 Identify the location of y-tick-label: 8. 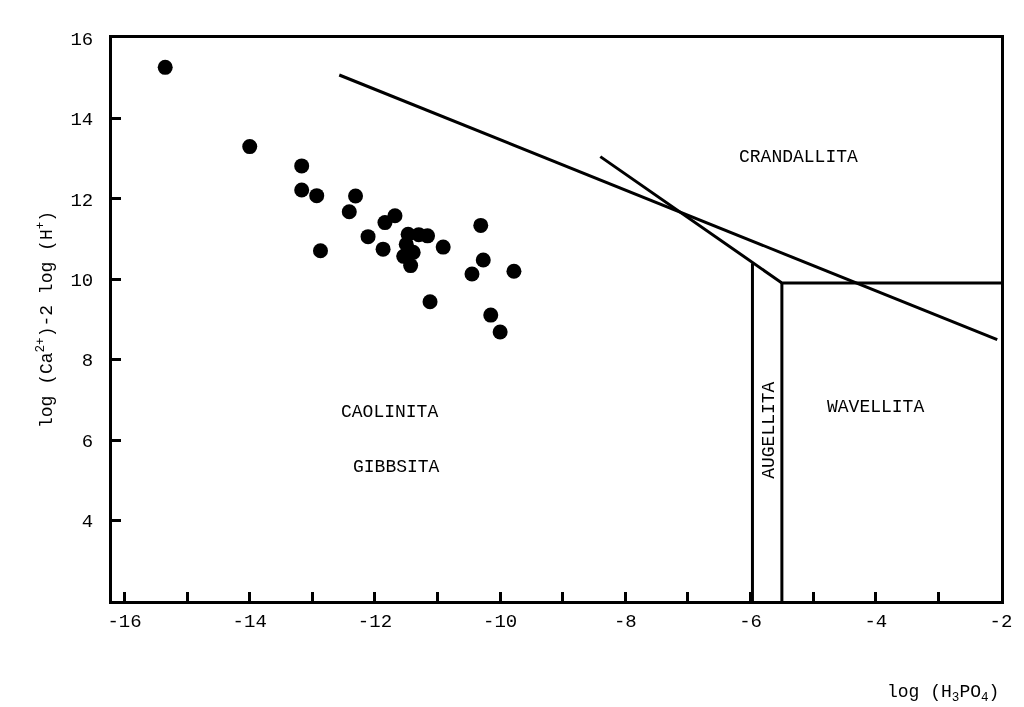
(87, 361).